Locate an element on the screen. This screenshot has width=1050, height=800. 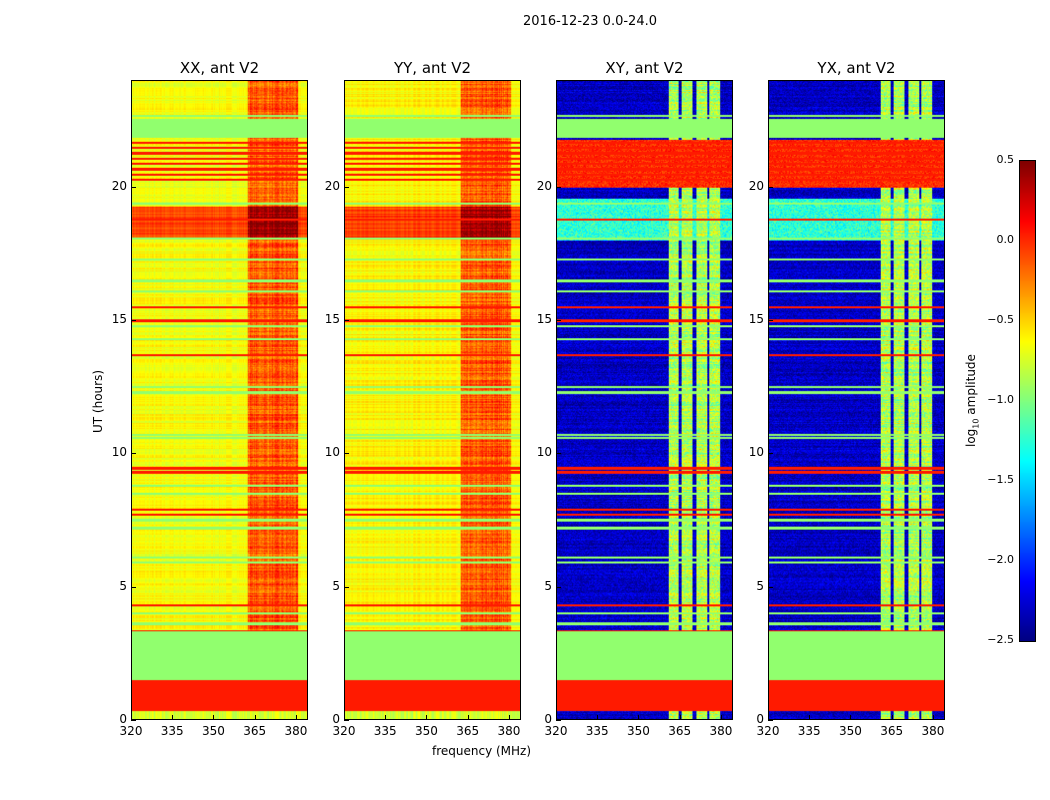
colorbar-tick-label: −0.5 is located at coordinates (1000, 319).